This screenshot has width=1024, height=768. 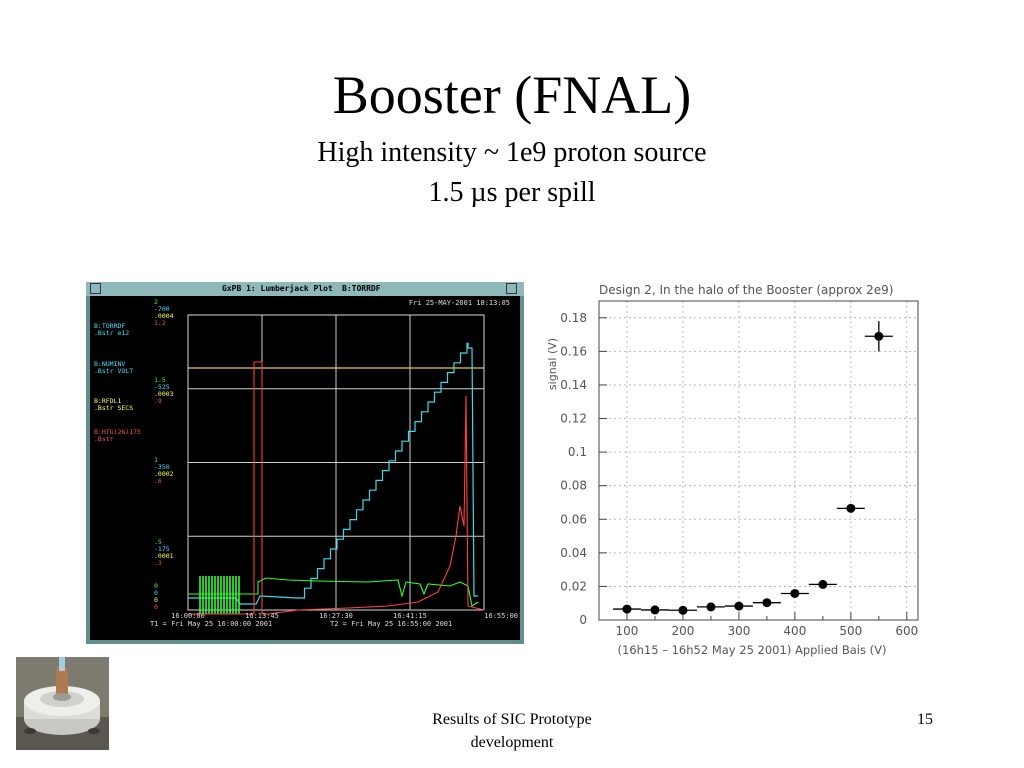 I want to click on channel-scale-value: 1.2, so click(x=160, y=323).